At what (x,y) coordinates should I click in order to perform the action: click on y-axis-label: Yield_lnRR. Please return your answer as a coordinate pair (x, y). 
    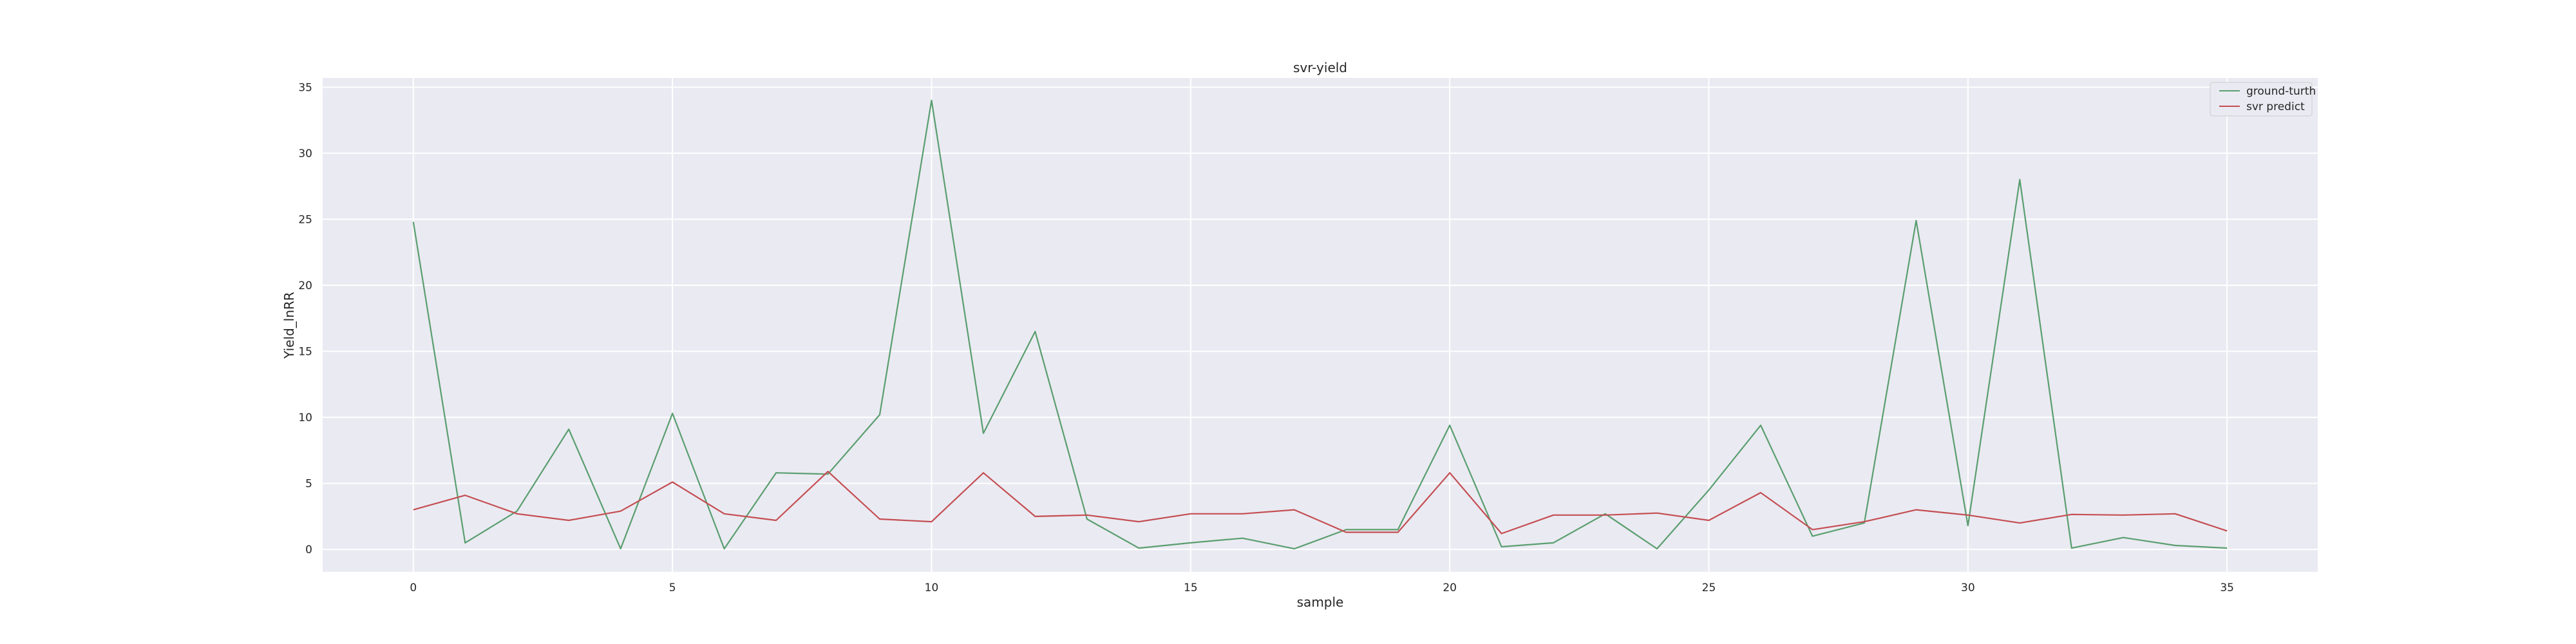
    Looking at the image, I should click on (289, 326).